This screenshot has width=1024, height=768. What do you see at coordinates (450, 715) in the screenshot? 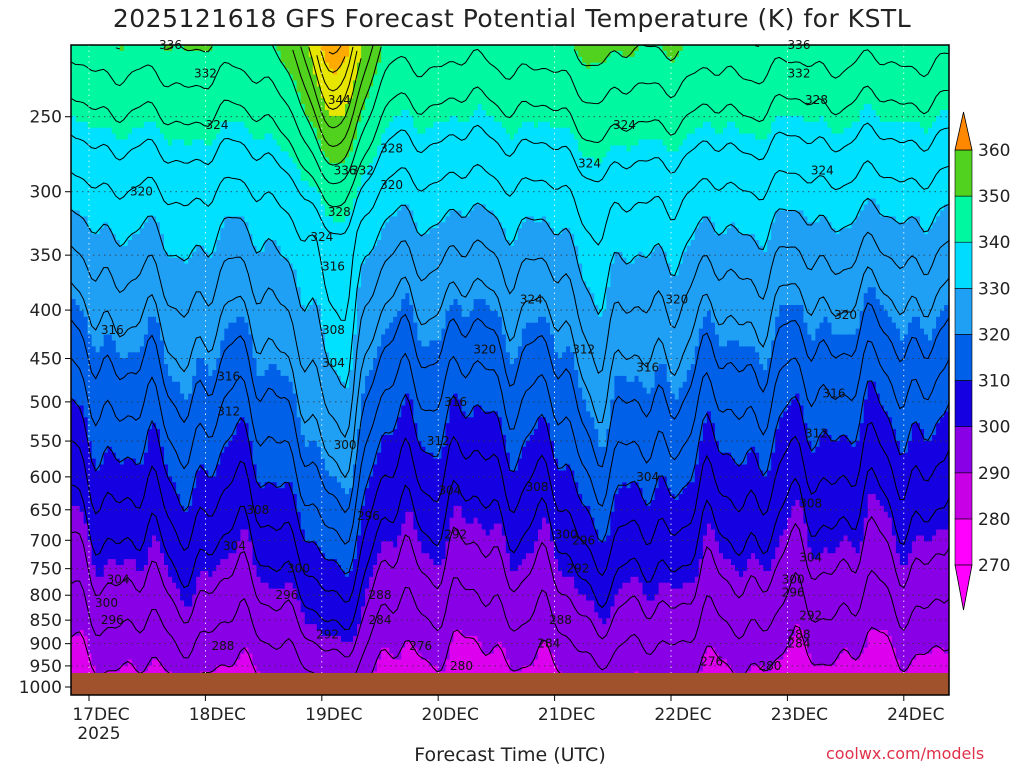
I see `x-tick-label-20DEC: 20DEC` at bounding box center [450, 715].